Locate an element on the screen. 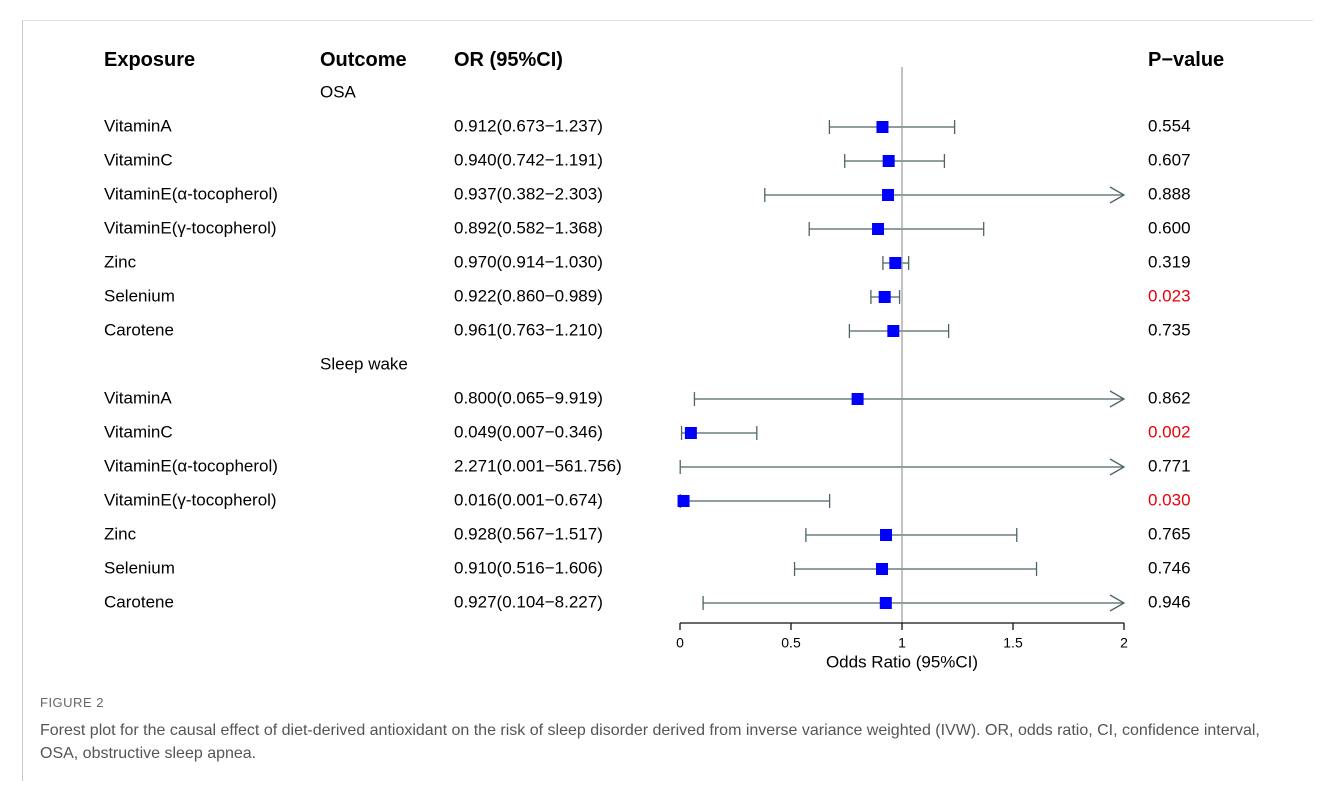  p-value-label: 0.946 is located at coordinates (1169, 601).